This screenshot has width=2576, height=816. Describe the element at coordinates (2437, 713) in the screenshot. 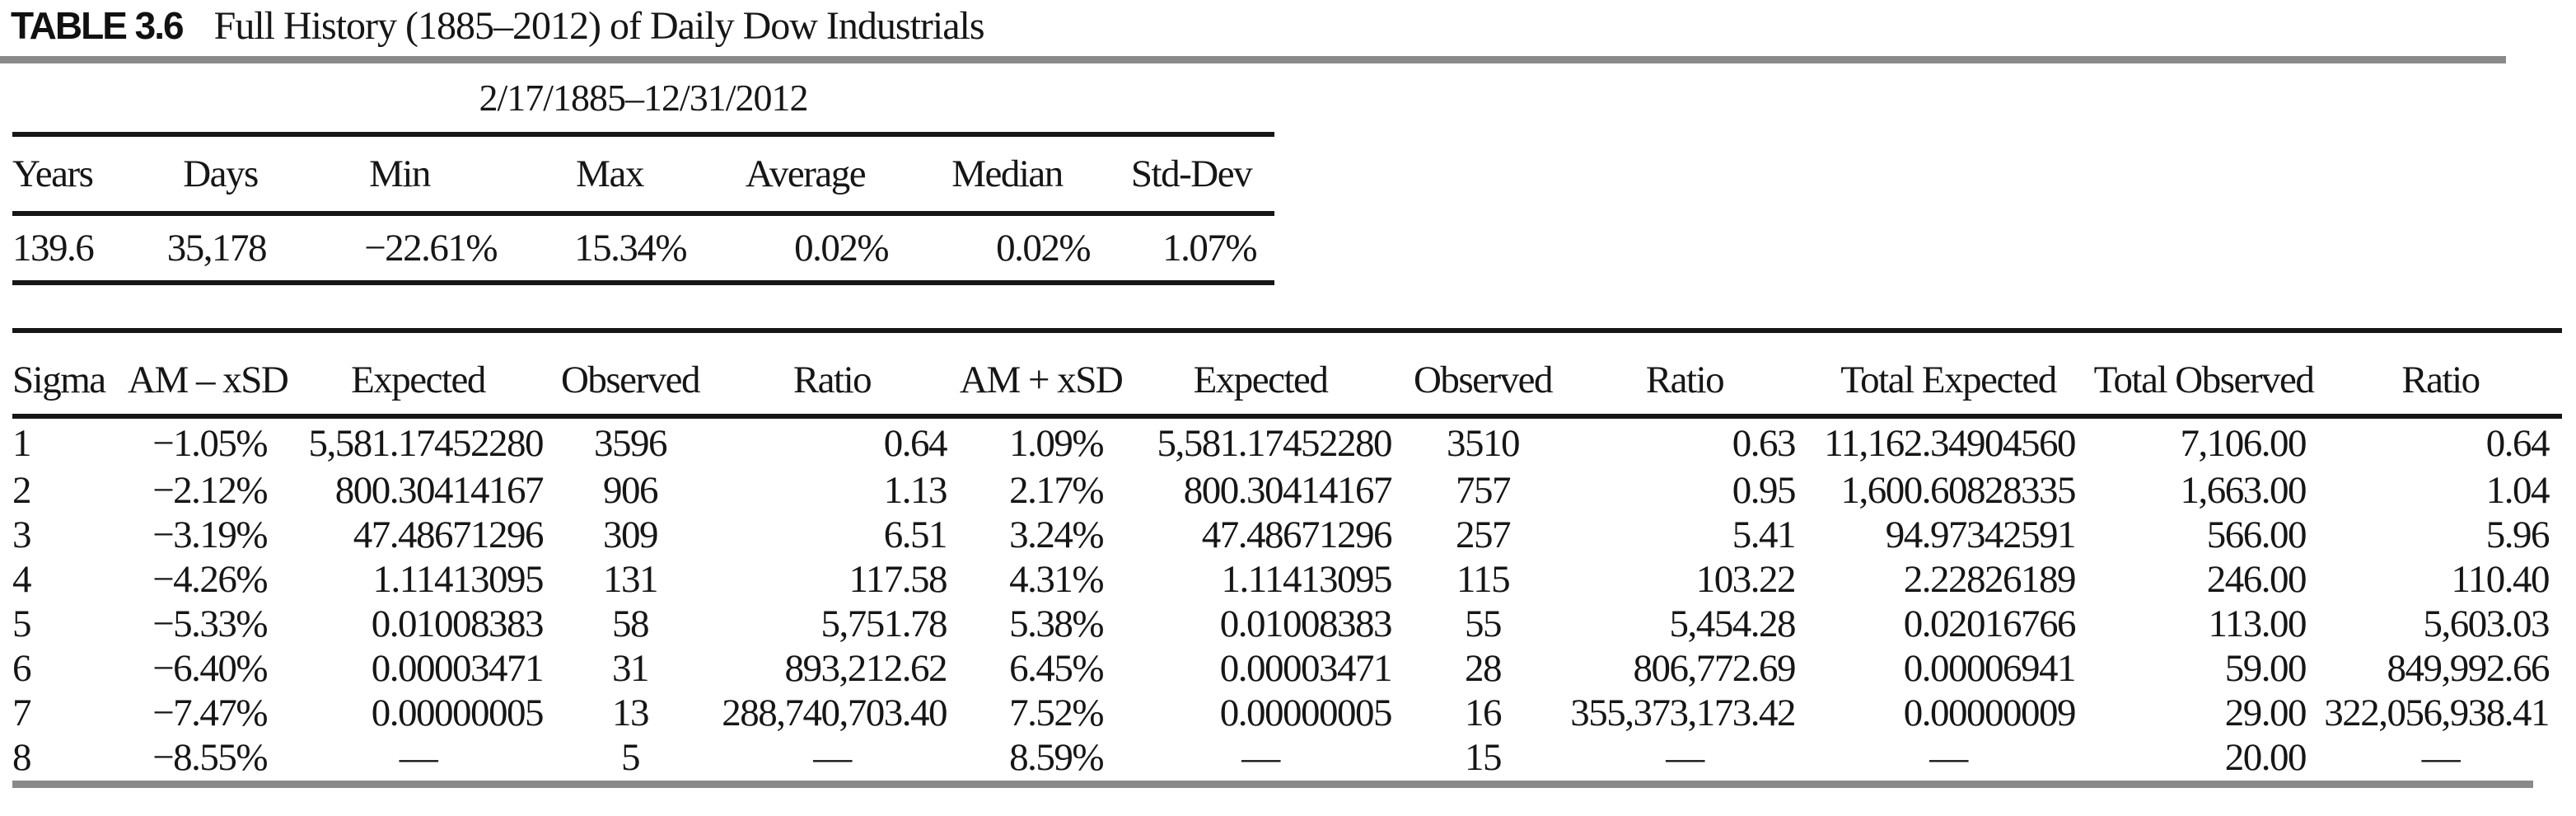

I see `sigma-table-cell: 322,056,938.41` at that location.